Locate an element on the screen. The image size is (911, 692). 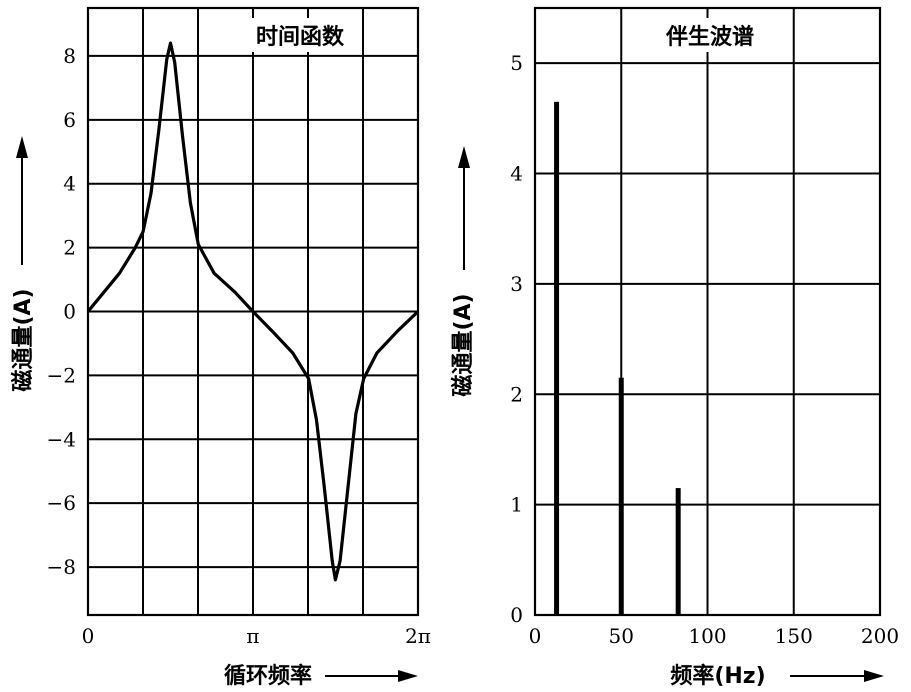
right-y-tick-label: 5 is located at coordinates (516, 63).